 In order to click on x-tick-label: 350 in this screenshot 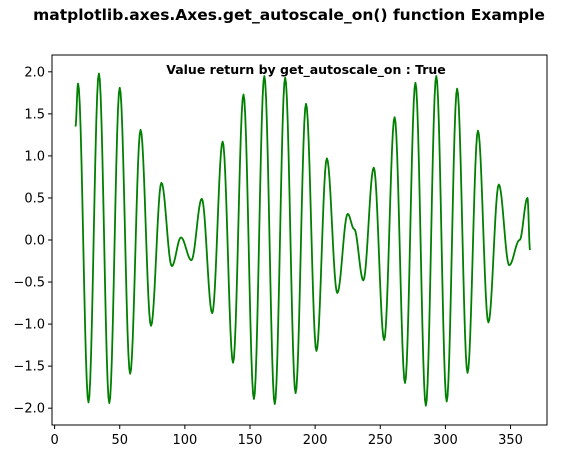, I will do `click(510, 440)`.